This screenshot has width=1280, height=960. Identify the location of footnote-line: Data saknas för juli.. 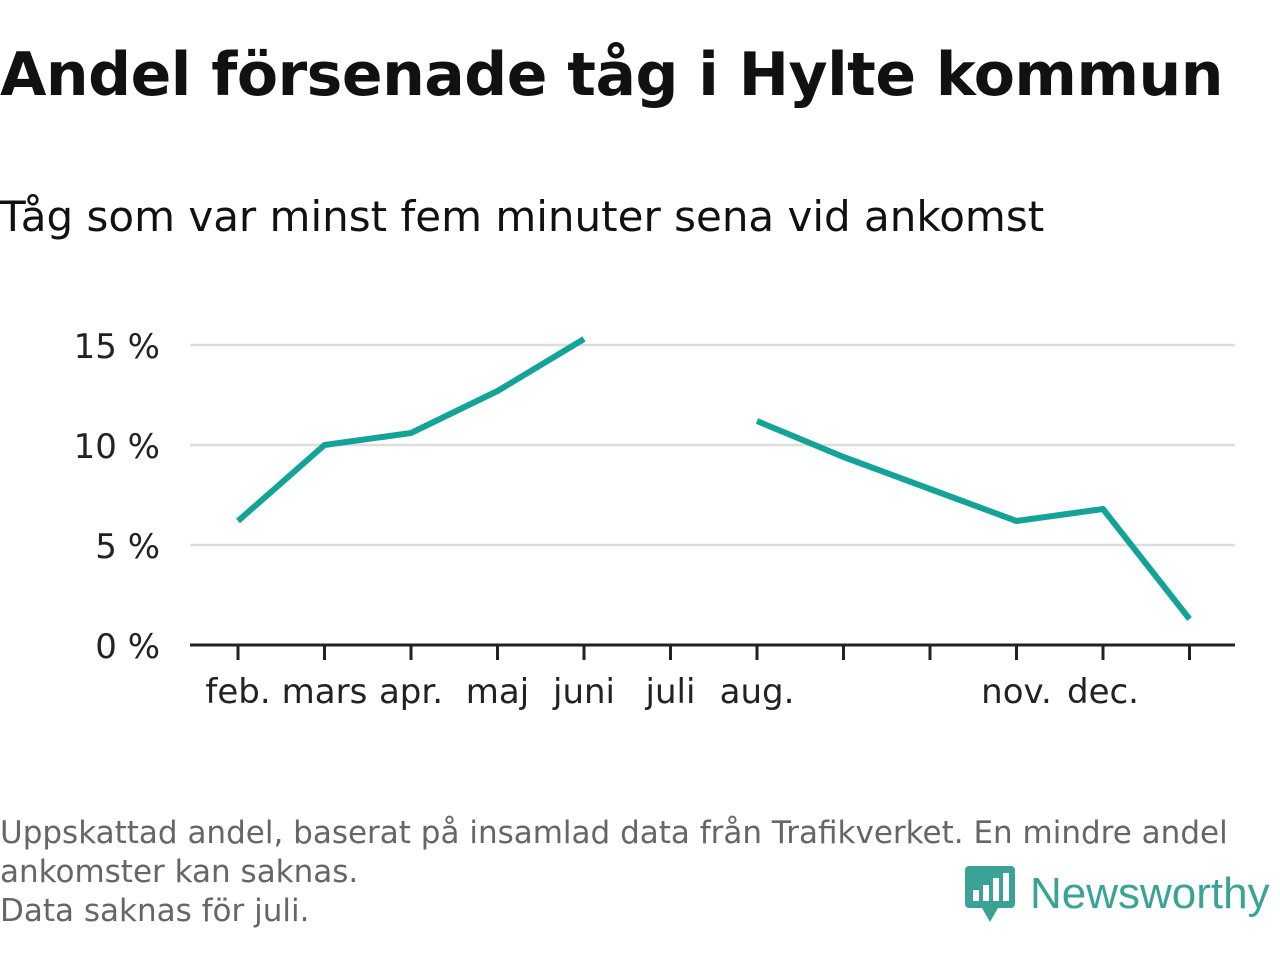
(155, 911).